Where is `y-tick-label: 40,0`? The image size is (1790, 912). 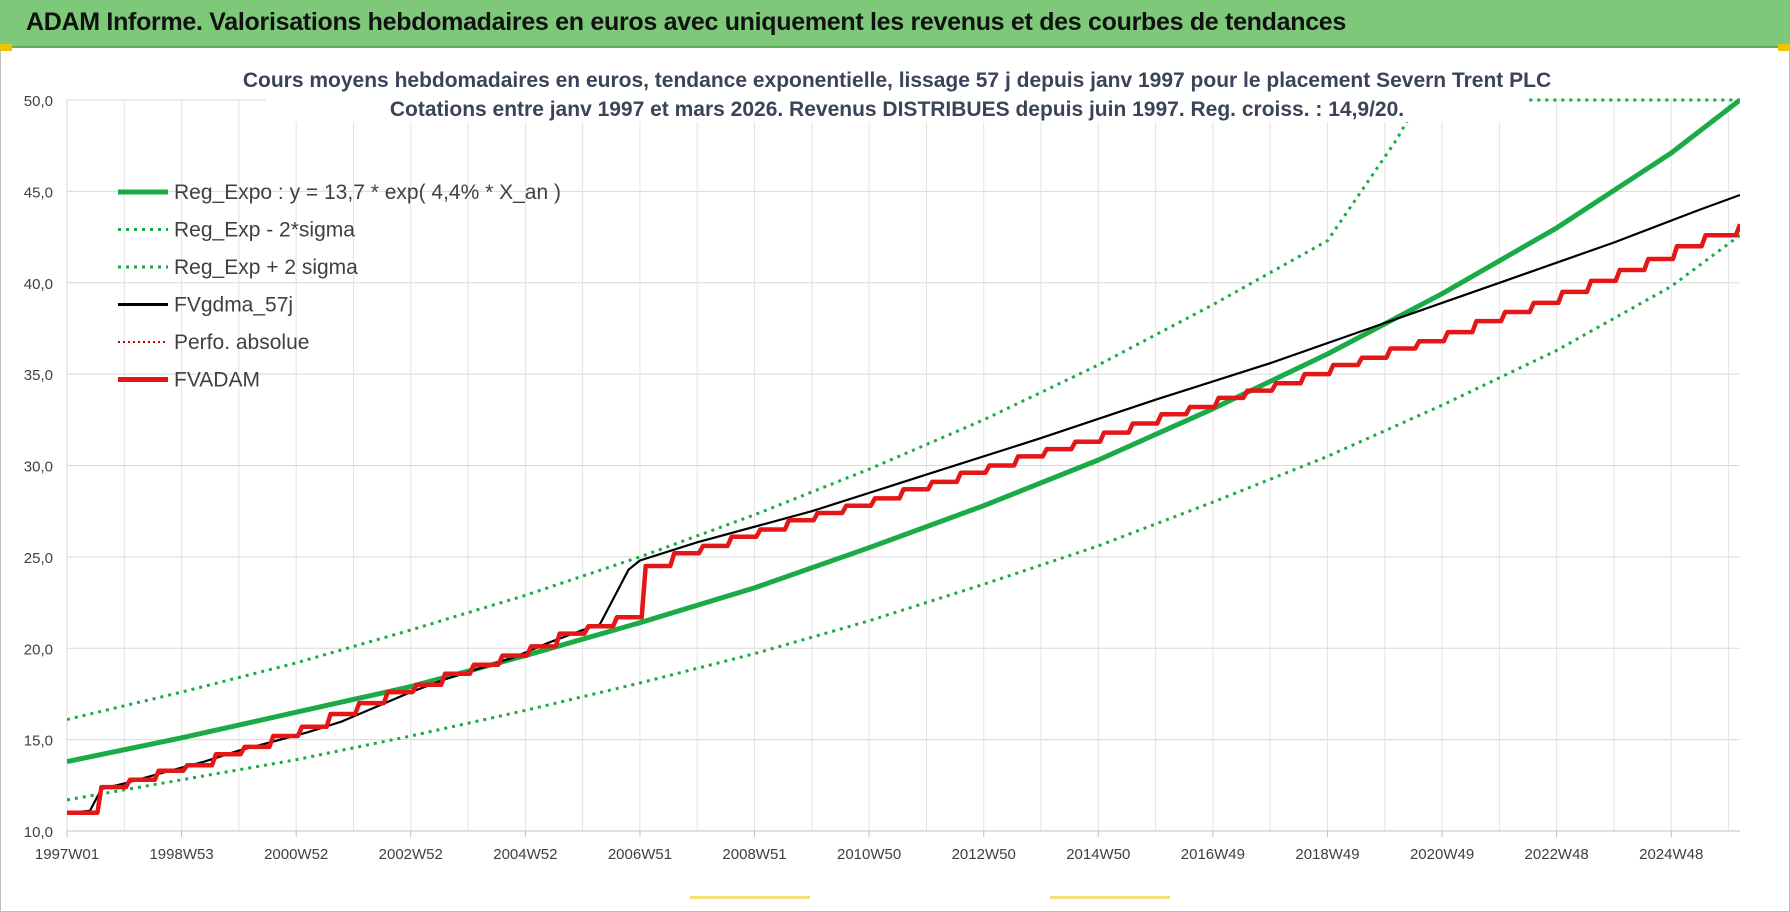 y-tick-label: 40,0 is located at coordinates (38, 284).